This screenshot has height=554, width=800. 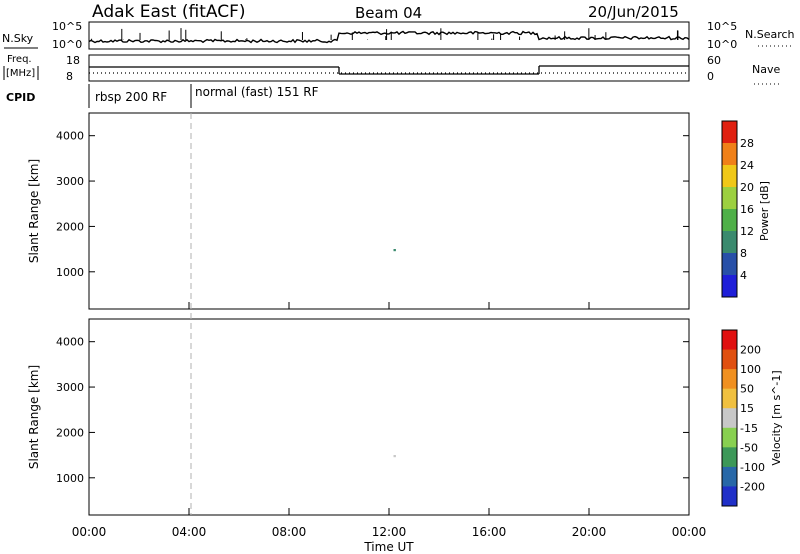 I want to click on x-tick-label: 20:00, so click(x=589, y=532).